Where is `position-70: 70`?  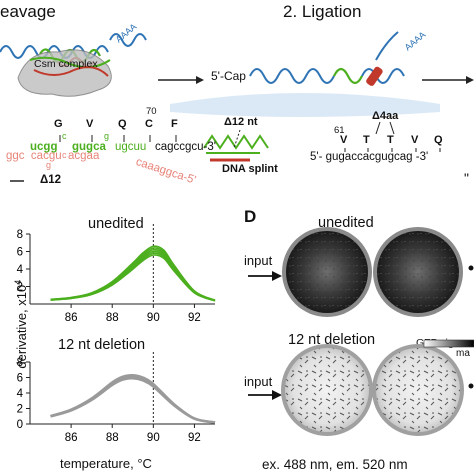 position-70: 70 is located at coordinates (151, 111).